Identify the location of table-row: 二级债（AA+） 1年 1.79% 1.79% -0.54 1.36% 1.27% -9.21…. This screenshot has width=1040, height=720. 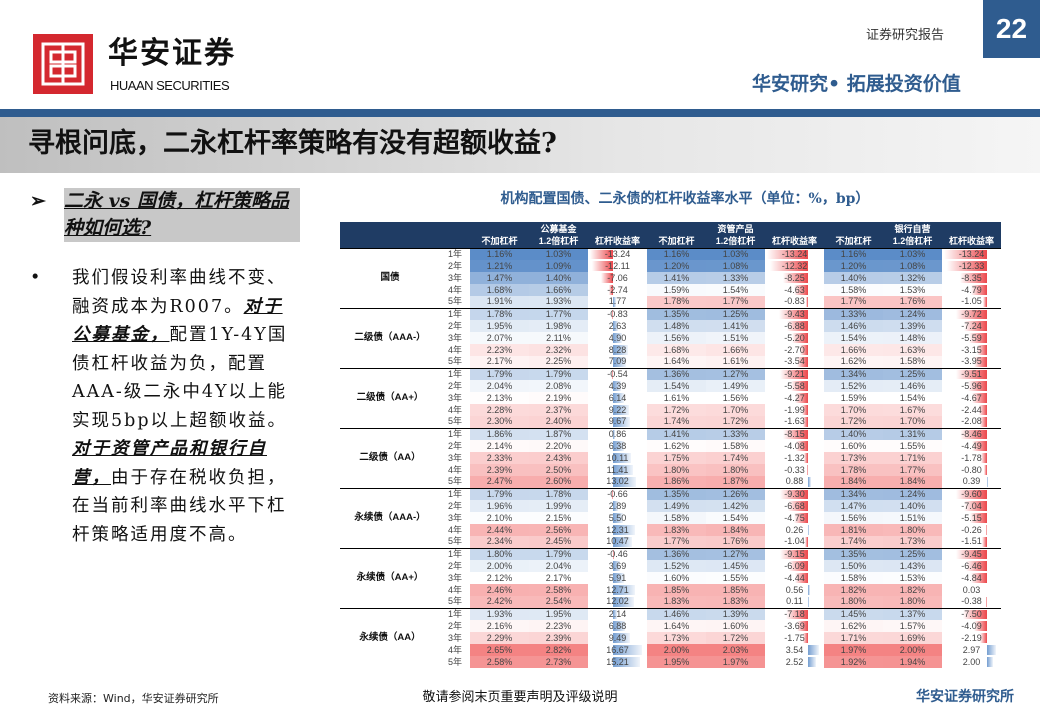
(670, 397).